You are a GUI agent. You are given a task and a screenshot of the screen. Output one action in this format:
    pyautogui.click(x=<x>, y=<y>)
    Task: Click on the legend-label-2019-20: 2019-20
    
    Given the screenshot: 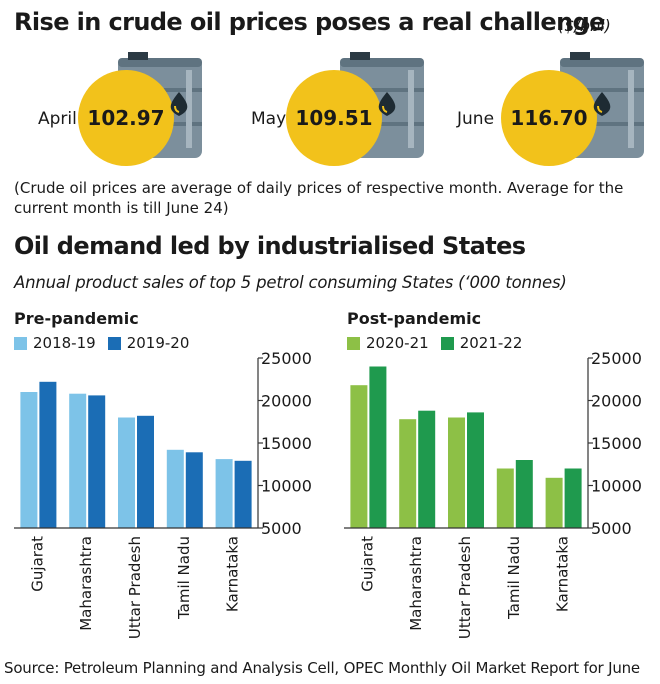 What is the action you would take?
    pyautogui.click(x=158, y=343)
    